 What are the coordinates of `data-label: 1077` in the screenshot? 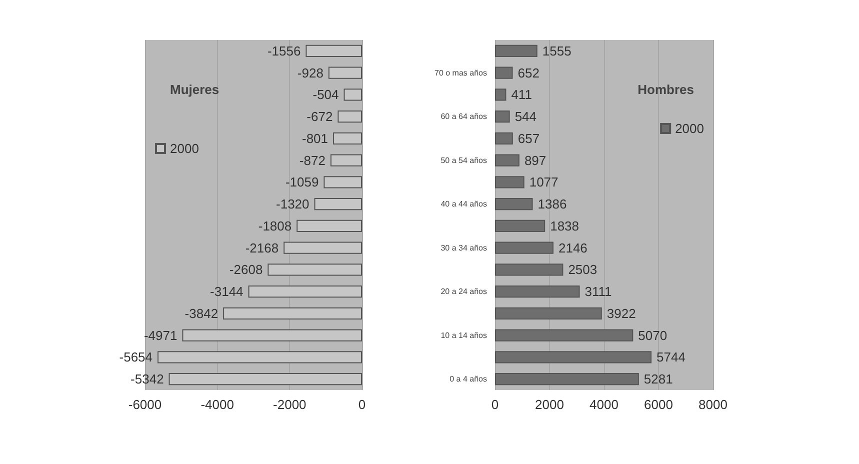 It's located at (543, 182).